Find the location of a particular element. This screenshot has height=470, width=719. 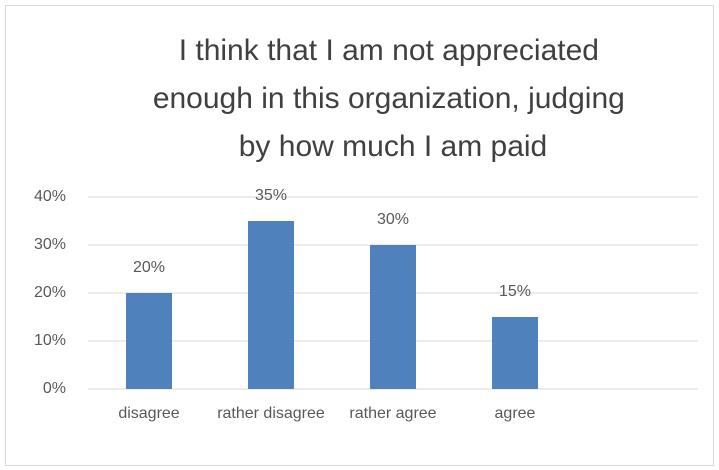

y-tick-label: 10% is located at coordinates (50, 340).